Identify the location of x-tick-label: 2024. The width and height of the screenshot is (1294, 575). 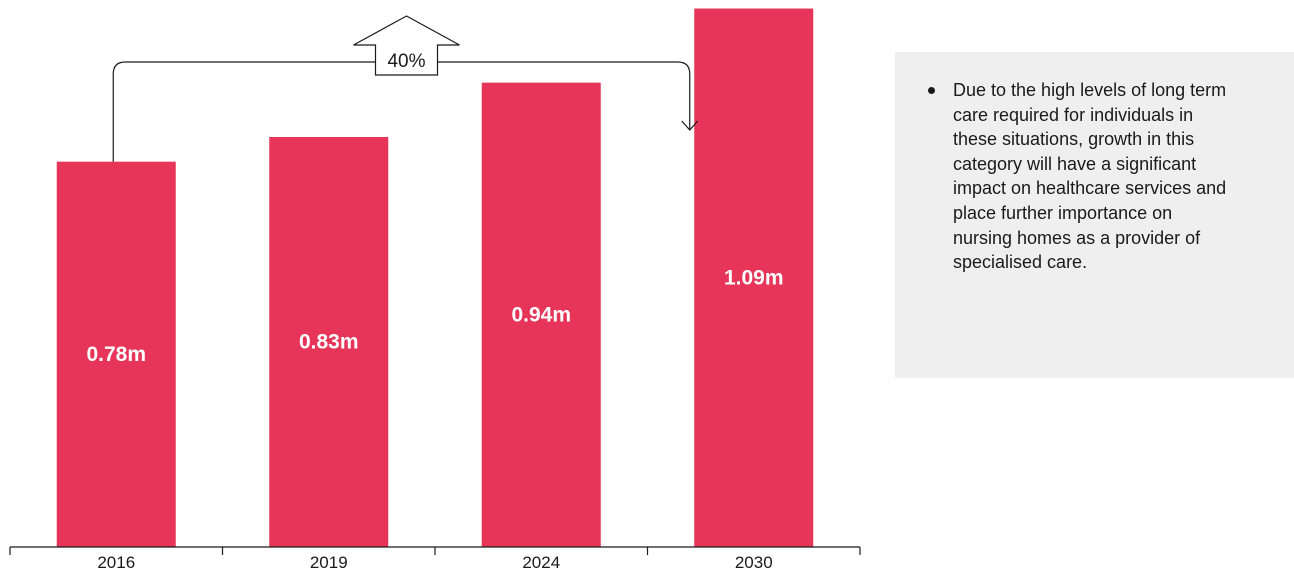
(541, 562).